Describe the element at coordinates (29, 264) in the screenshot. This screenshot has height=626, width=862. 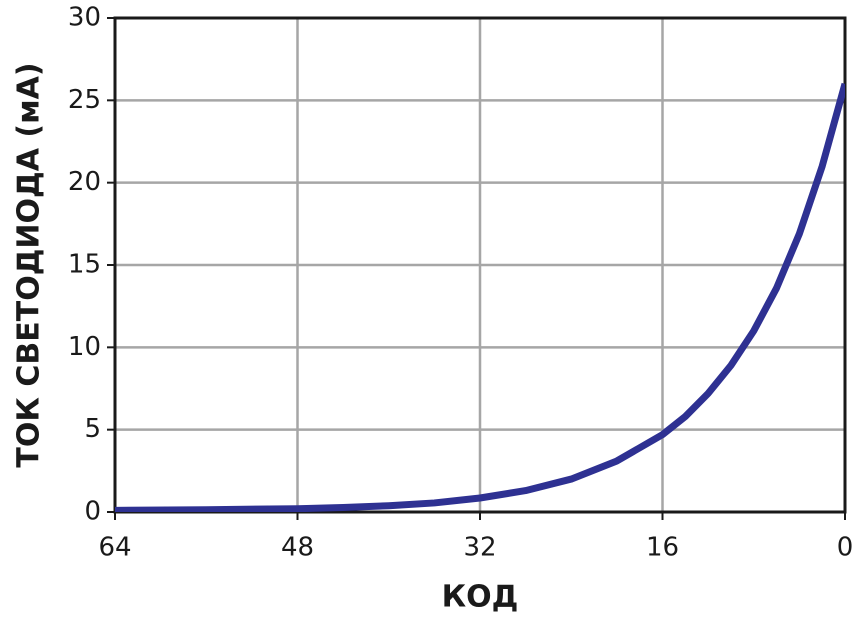
I see `y-axis-label: ТОК СВЕТОДИОДА (мА)` at that location.